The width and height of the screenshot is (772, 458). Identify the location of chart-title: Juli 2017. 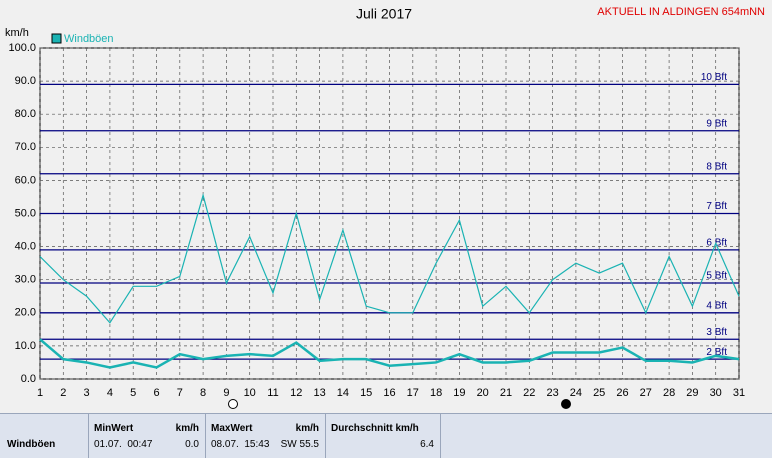
(384, 14).